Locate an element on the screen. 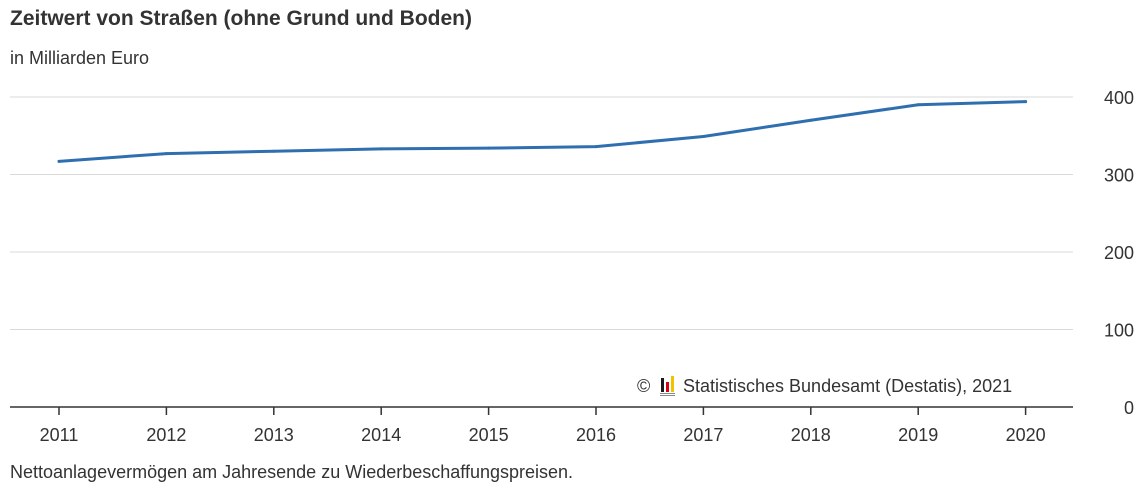 The height and width of the screenshot is (499, 1144). x-tick-label: 2015 is located at coordinates (489, 435).